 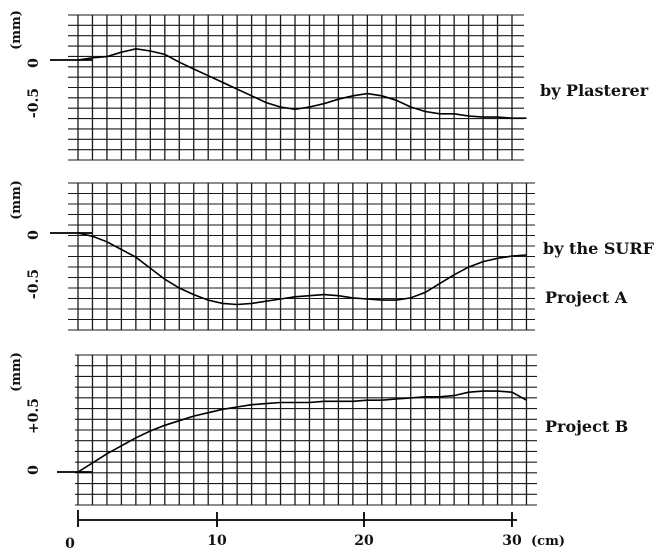 What do you see at coordinates (217, 541) in the screenshot?
I see `x-tick-label-10: 10` at bounding box center [217, 541].